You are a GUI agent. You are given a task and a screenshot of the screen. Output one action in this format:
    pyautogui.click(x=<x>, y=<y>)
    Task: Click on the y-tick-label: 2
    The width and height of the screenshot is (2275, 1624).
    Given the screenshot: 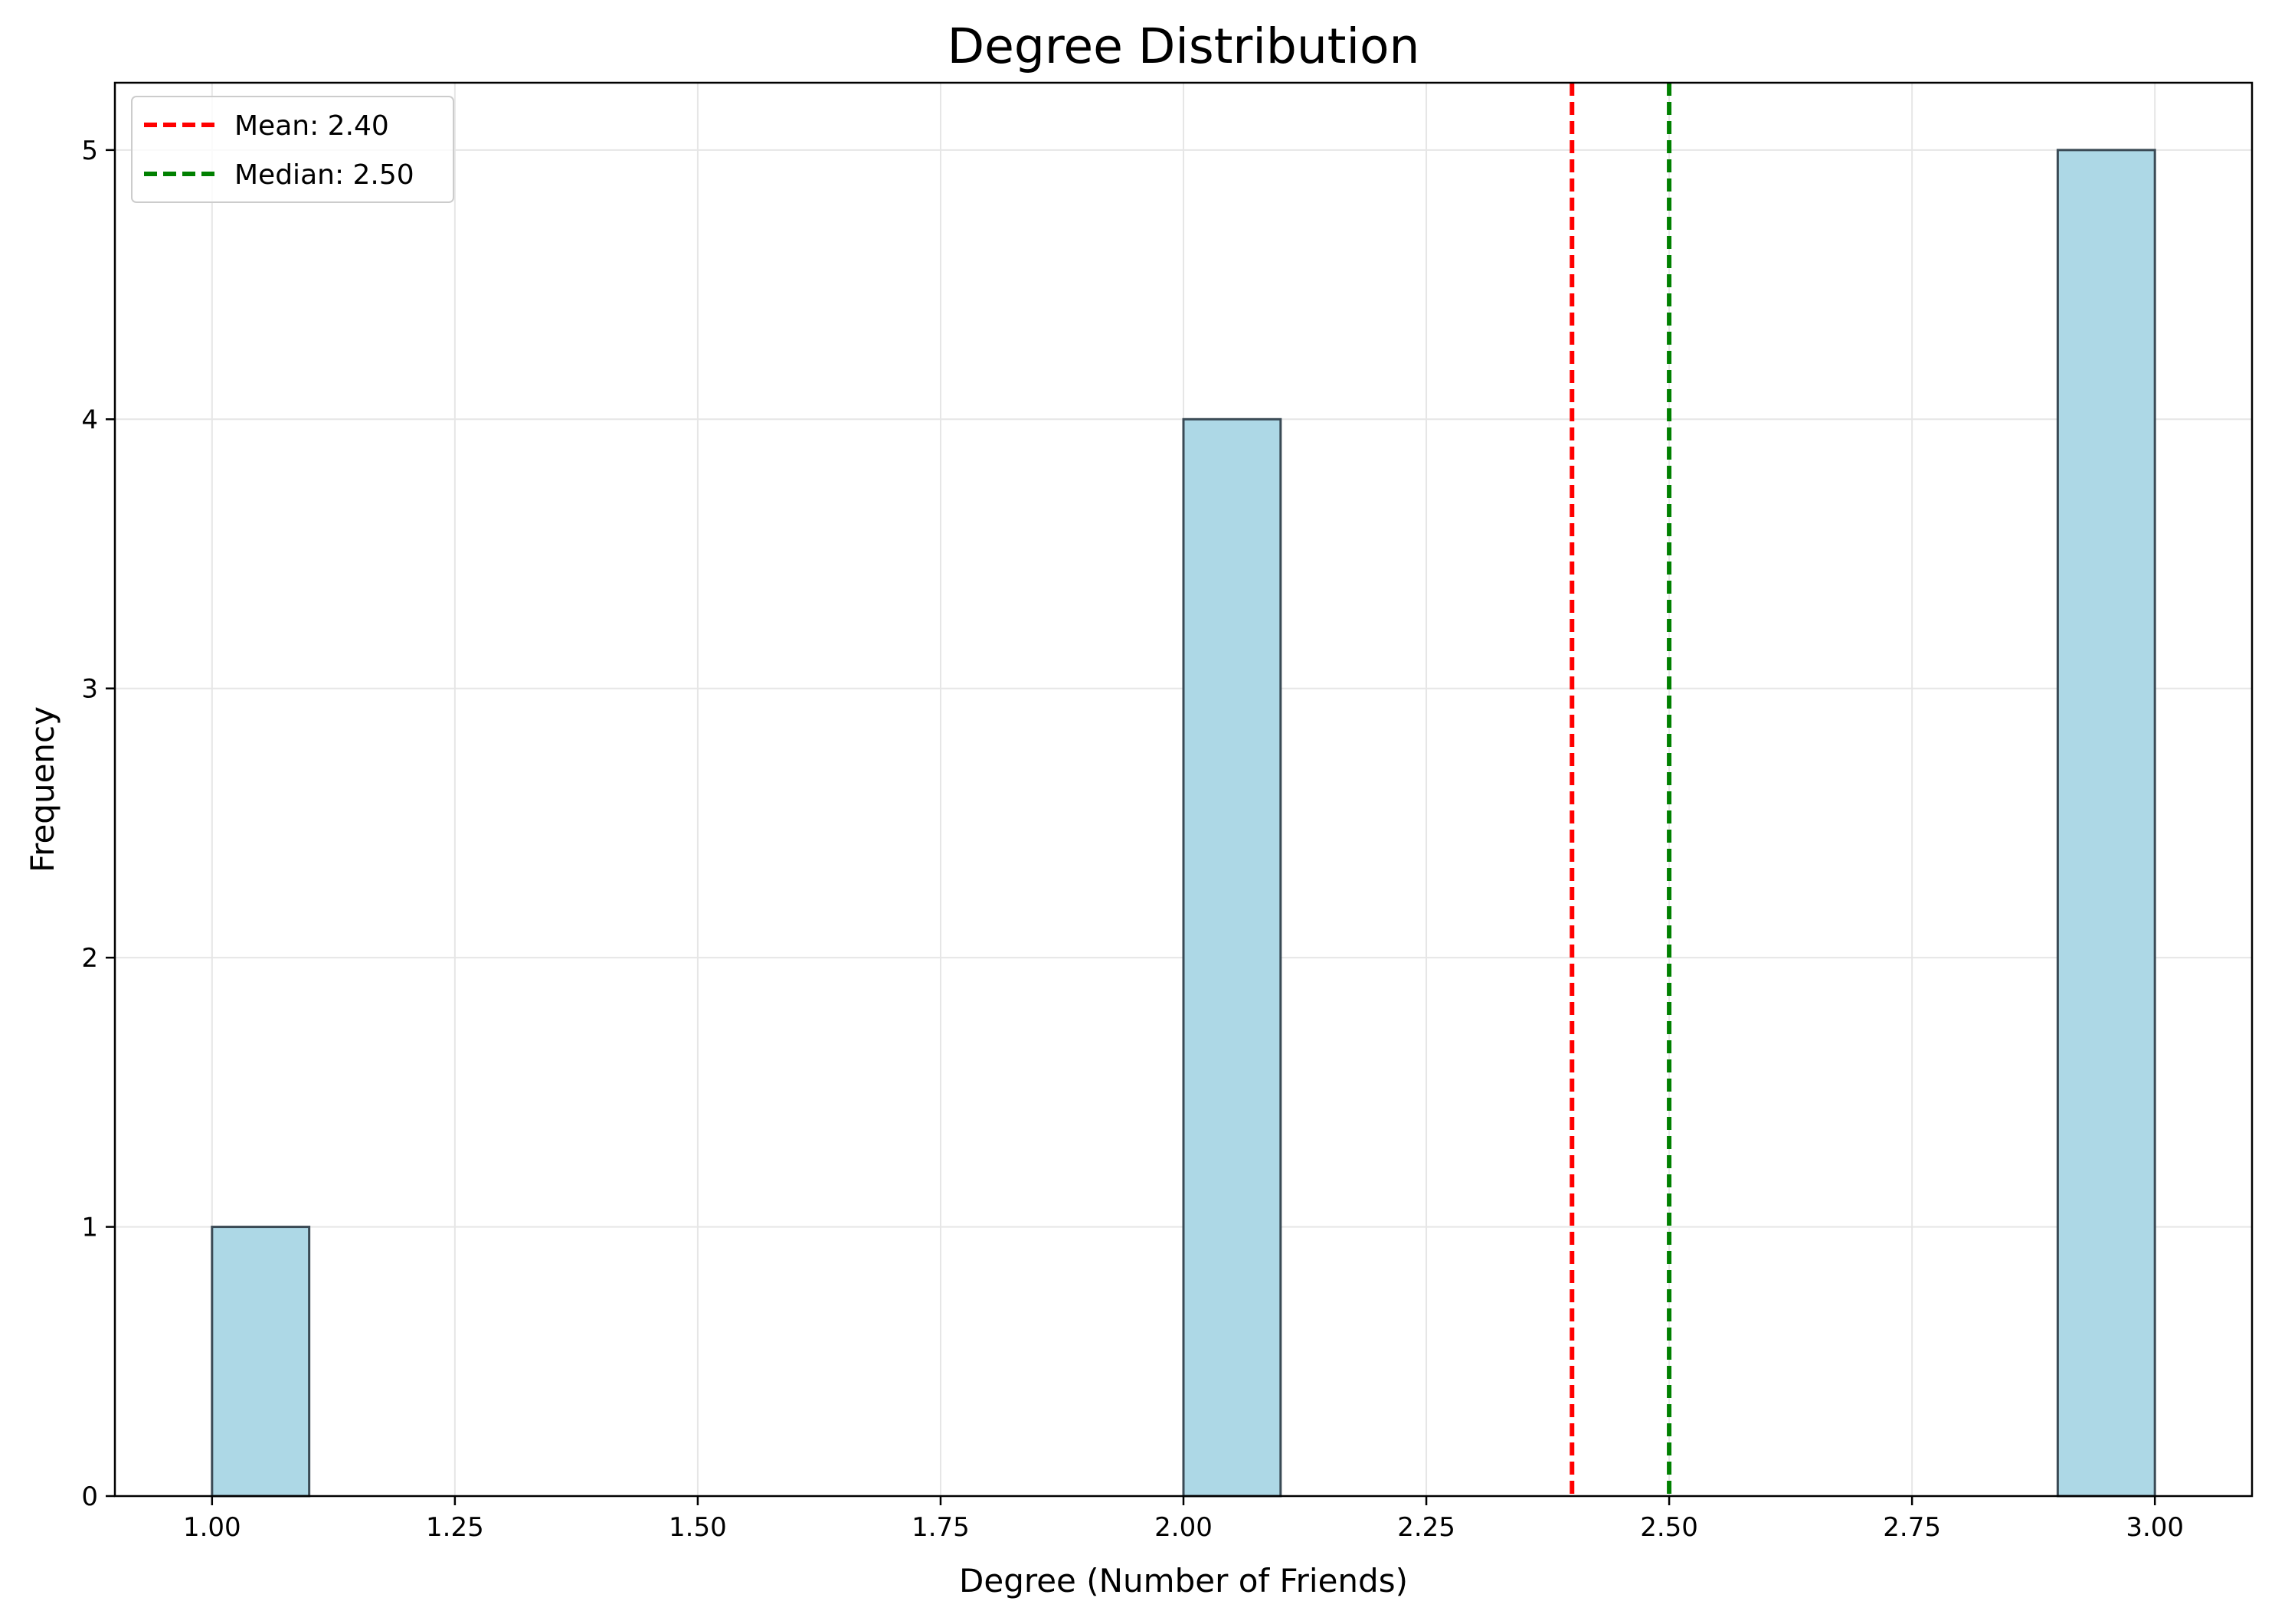 What is the action you would take?
    pyautogui.click(x=89, y=959)
    